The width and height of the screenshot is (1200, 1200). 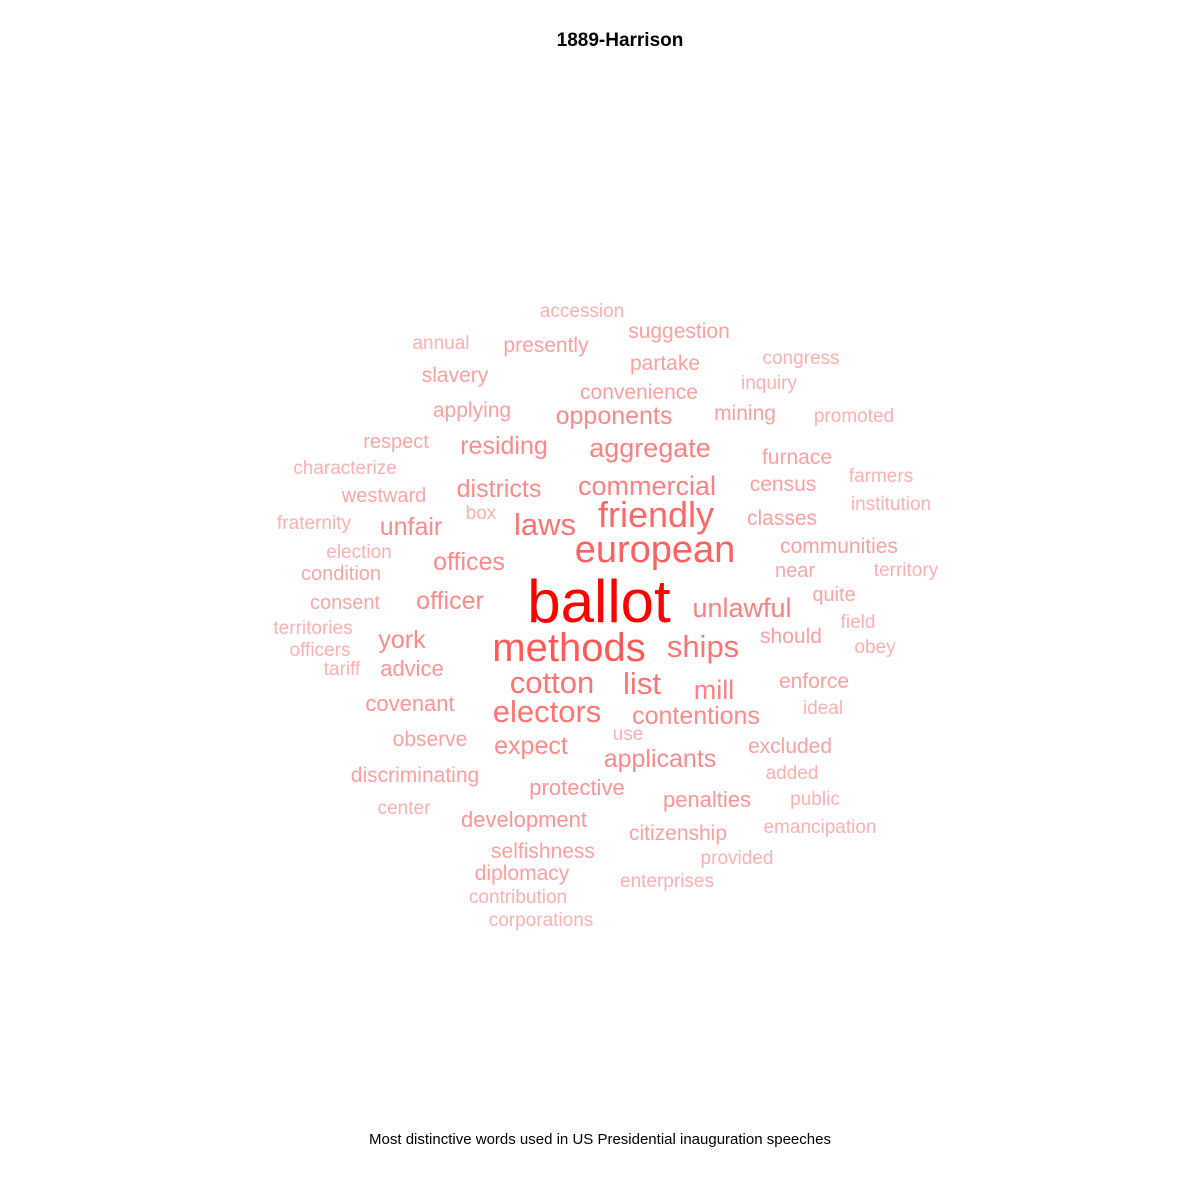 I want to click on chart-title: 1889-Harrison, so click(x=620, y=40).